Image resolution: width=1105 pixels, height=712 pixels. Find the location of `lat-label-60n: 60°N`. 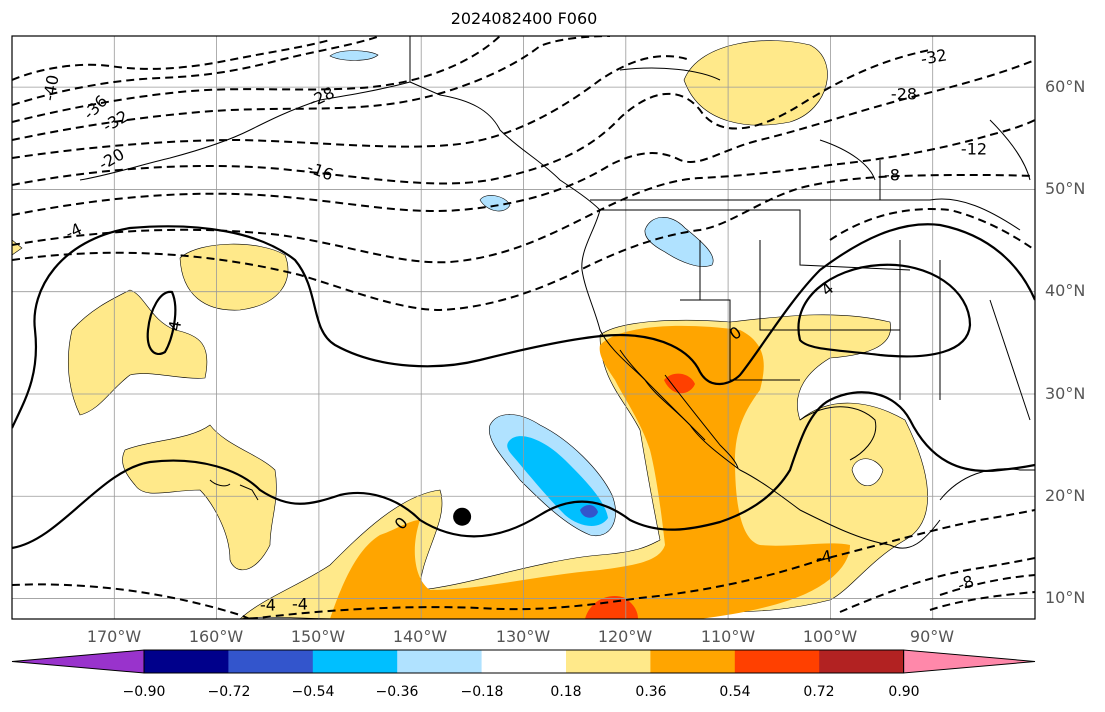

lat-label-60n: 60°N is located at coordinates (1065, 86).